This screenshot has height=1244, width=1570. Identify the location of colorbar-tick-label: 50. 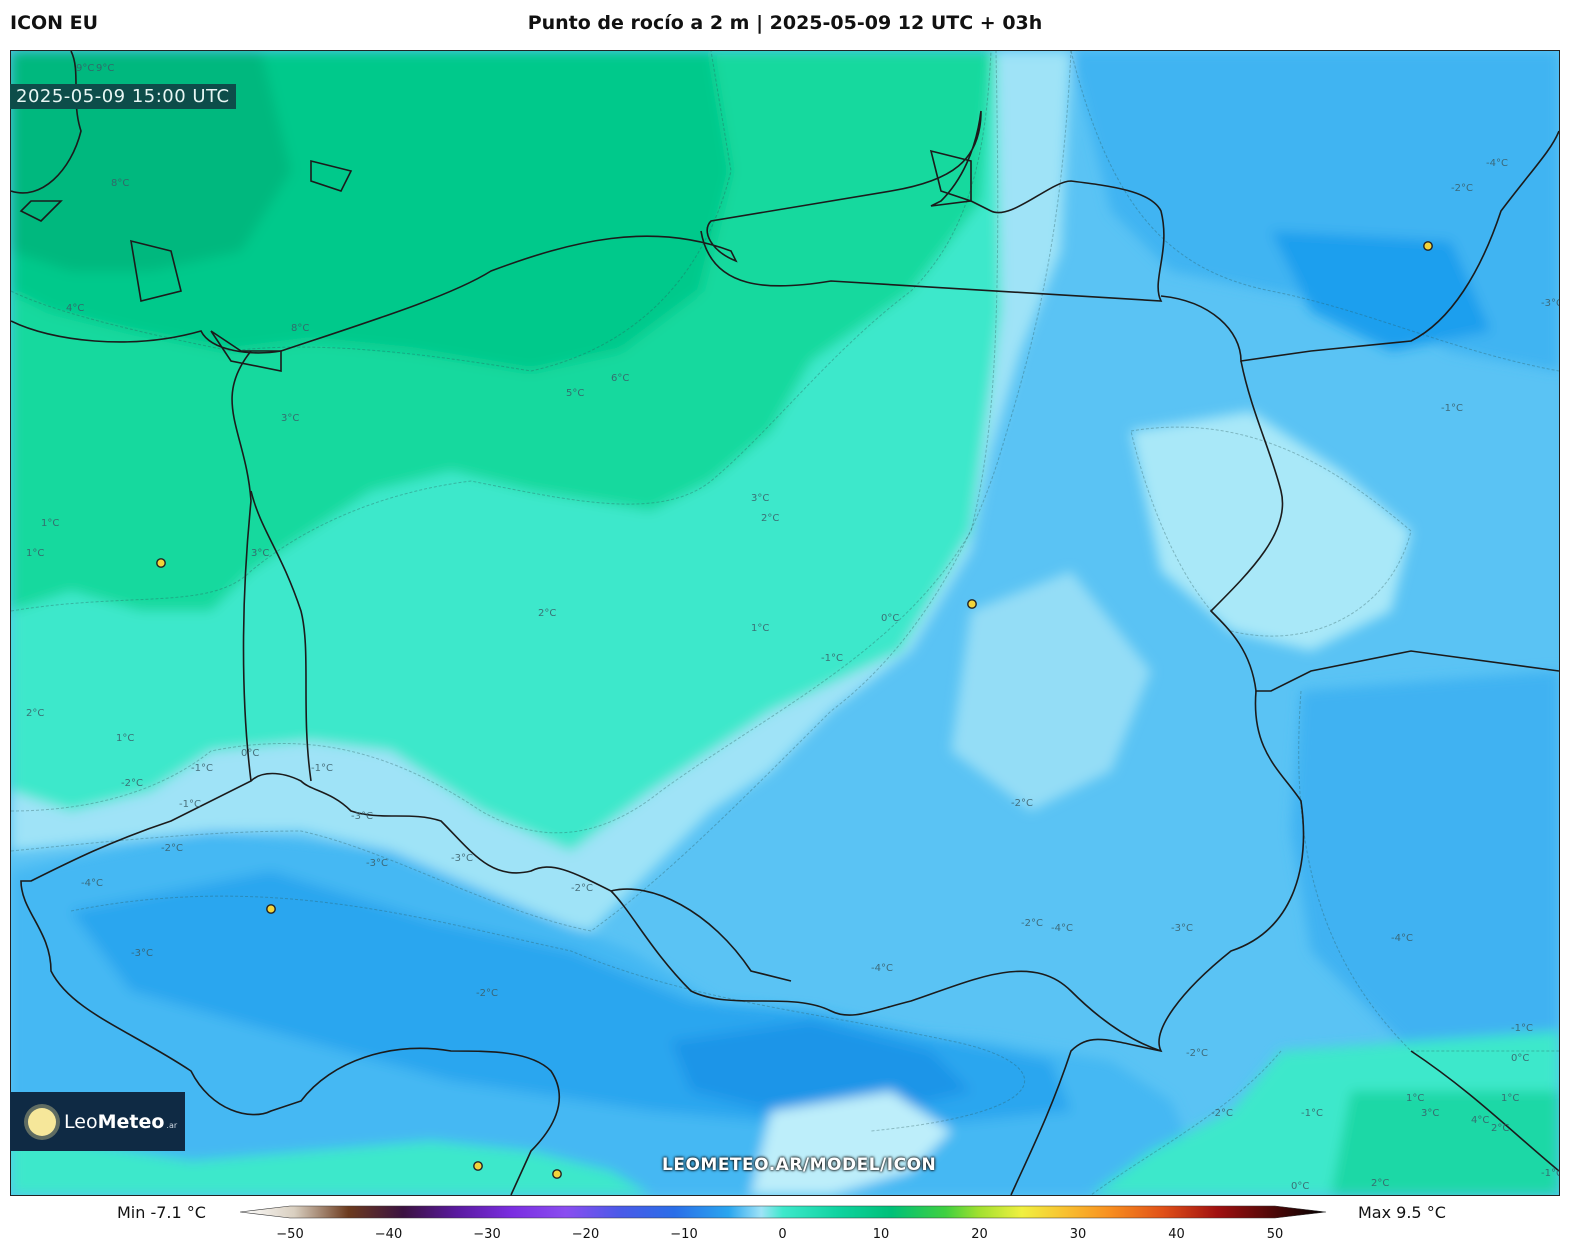
(1275, 1234).